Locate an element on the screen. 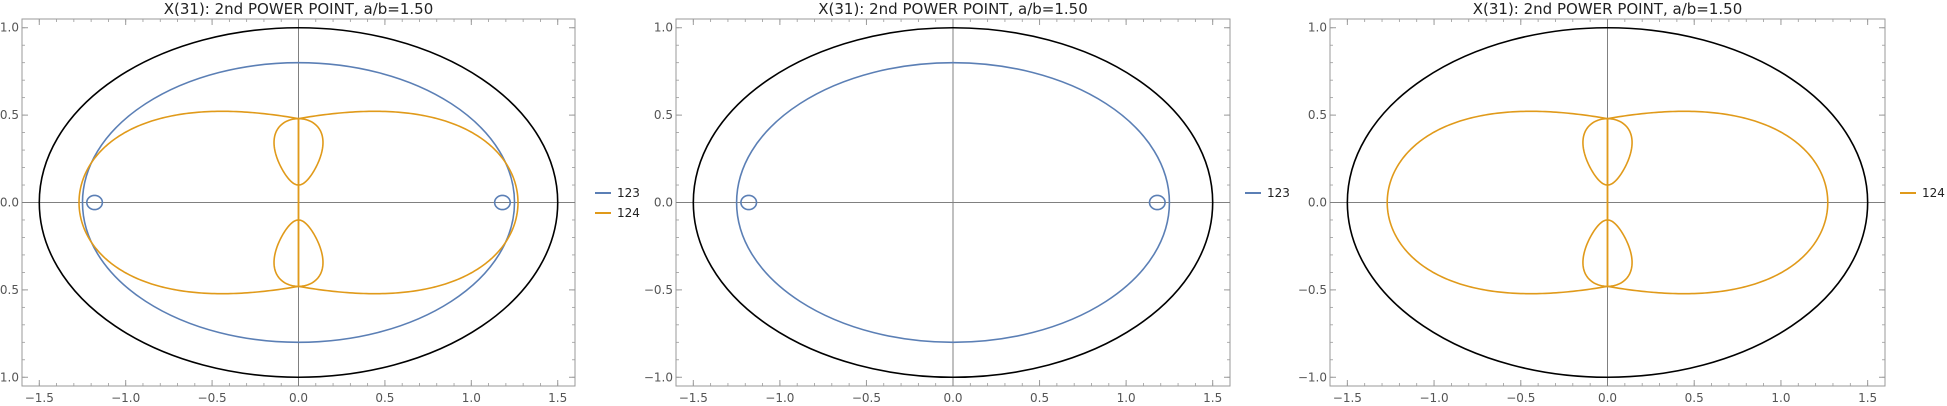 The image size is (1947, 406). legend: 123 is located at coordinates (1267, 193).